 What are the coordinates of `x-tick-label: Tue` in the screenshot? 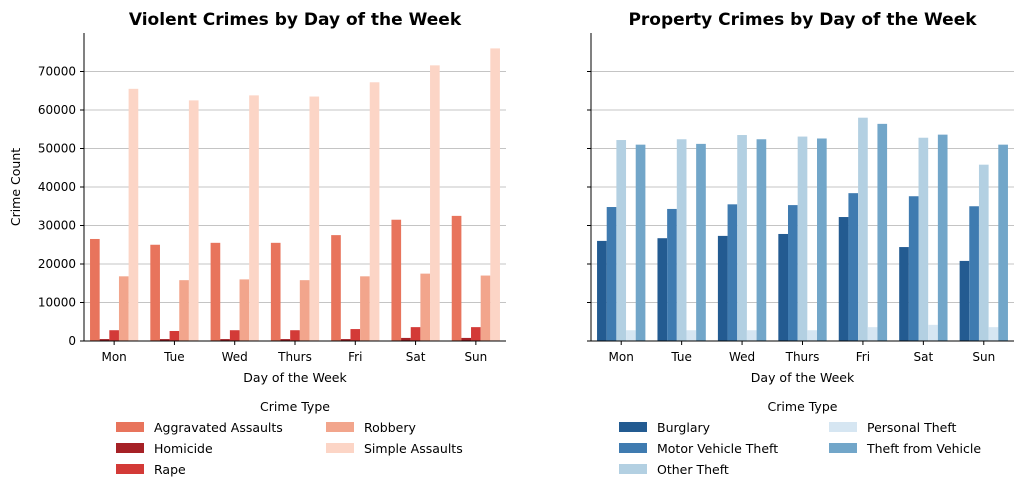 It's located at (174, 357).